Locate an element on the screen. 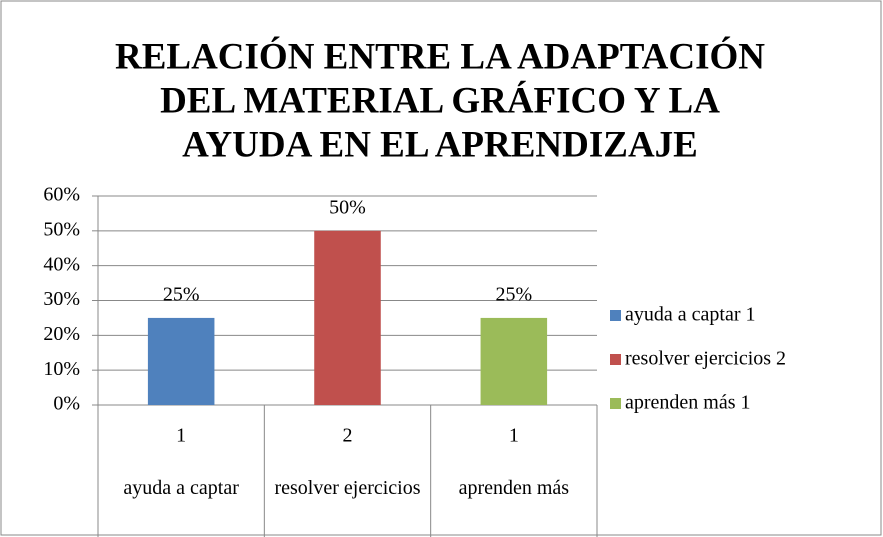 Image resolution: width=883 pixels, height=537 pixels. category-group-text: resolver ejercicios is located at coordinates (347, 488).